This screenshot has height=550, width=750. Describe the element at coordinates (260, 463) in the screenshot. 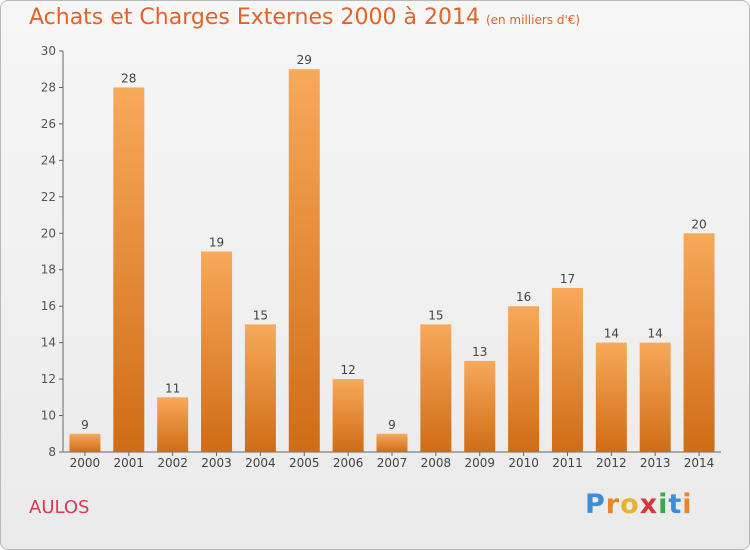

I see `x-tick-label: 2004` at that location.